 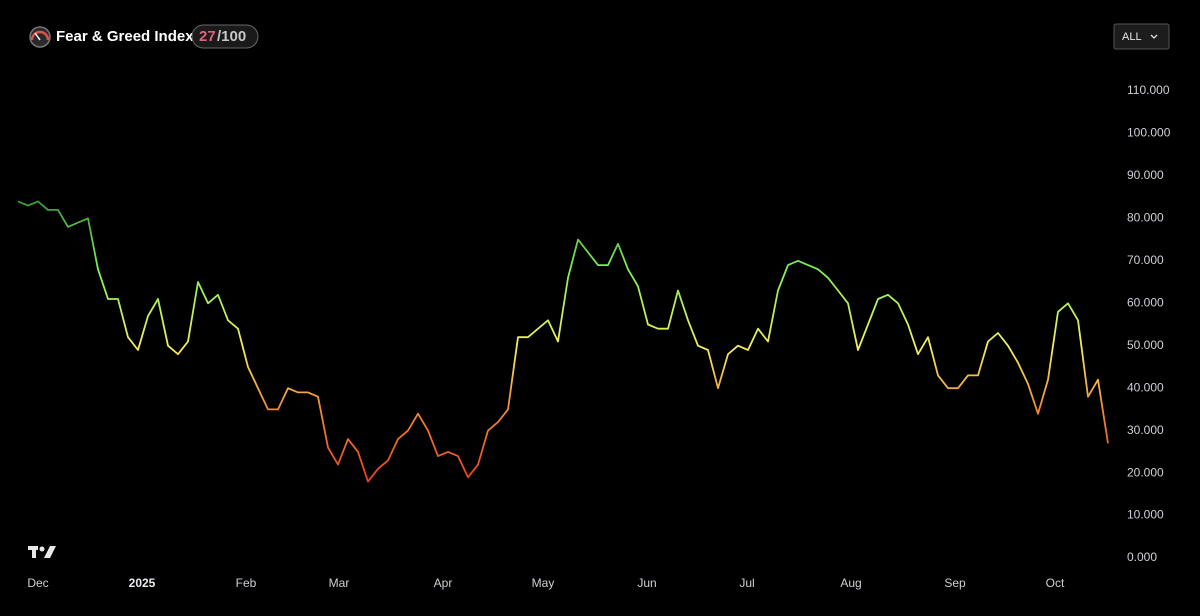 What do you see at coordinates (42, 552) in the screenshot?
I see `tradingview-logo` at bounding box center [42, 552].